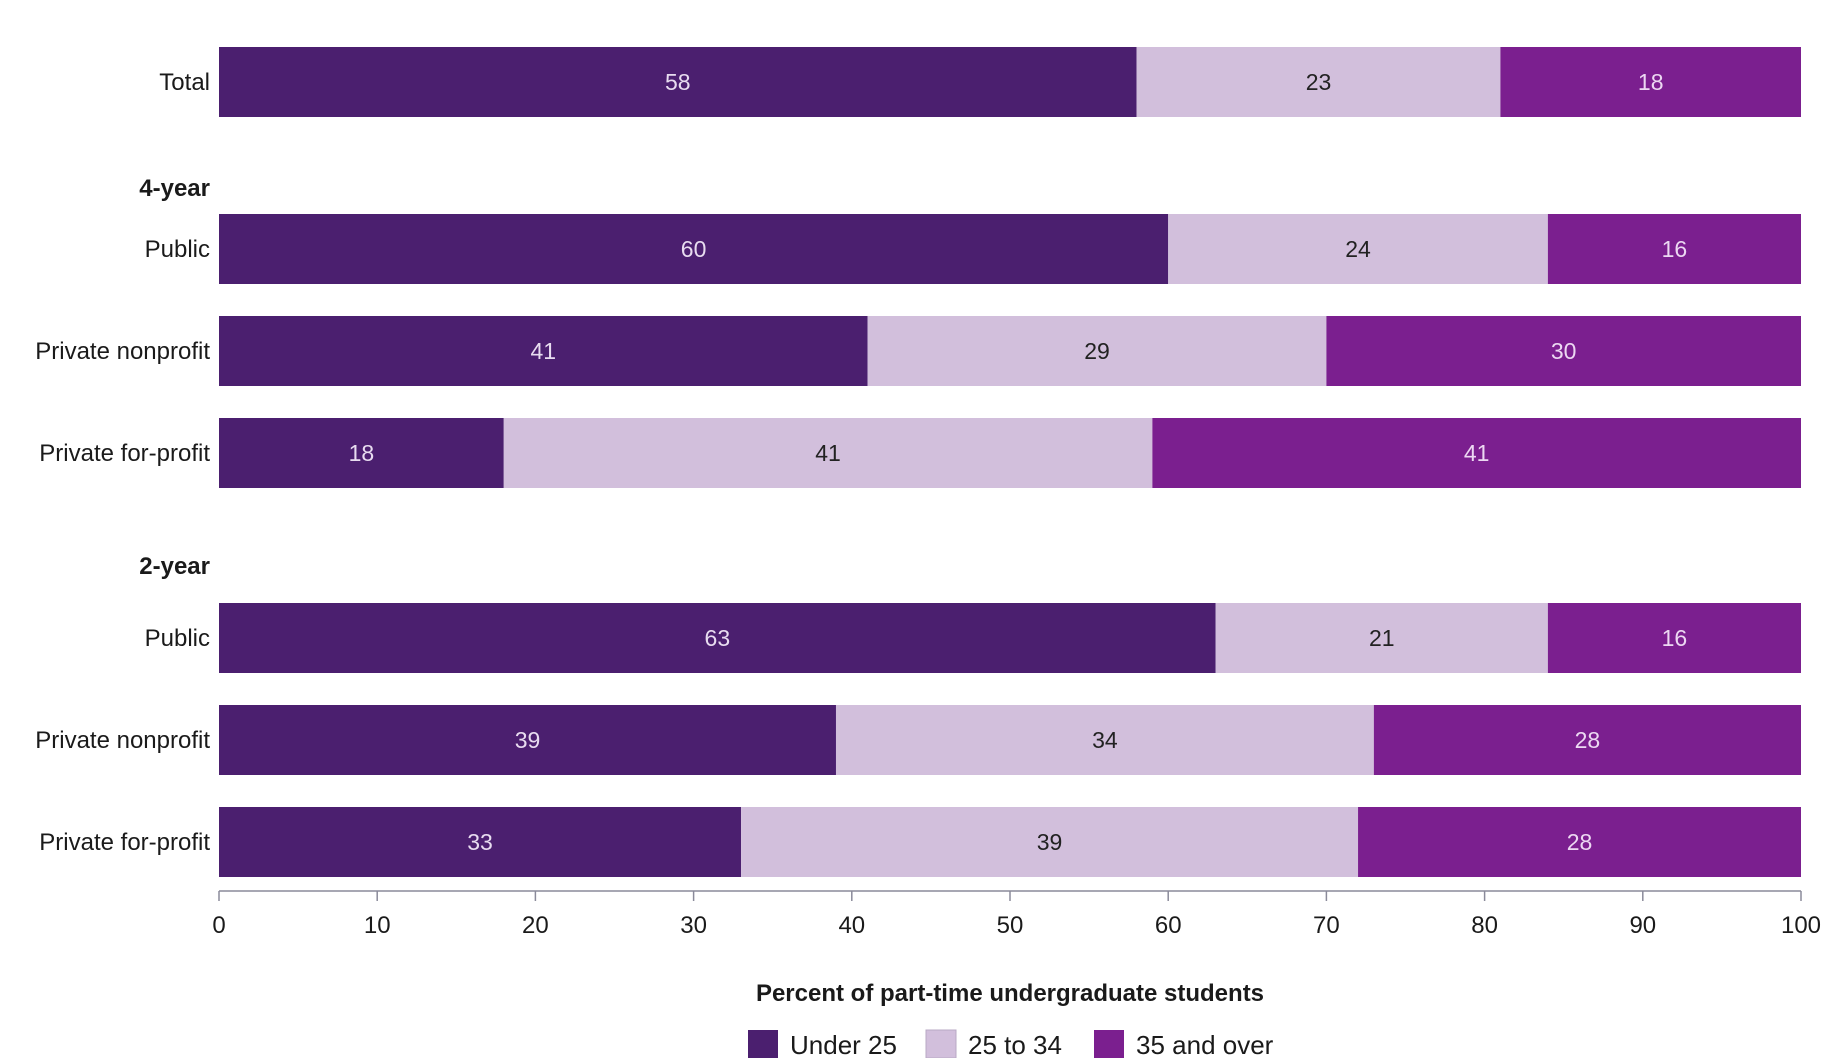  I want to click on x-axis: 0 10 20 30 40 50 60 70 80 90 100, so click(1016, 914).